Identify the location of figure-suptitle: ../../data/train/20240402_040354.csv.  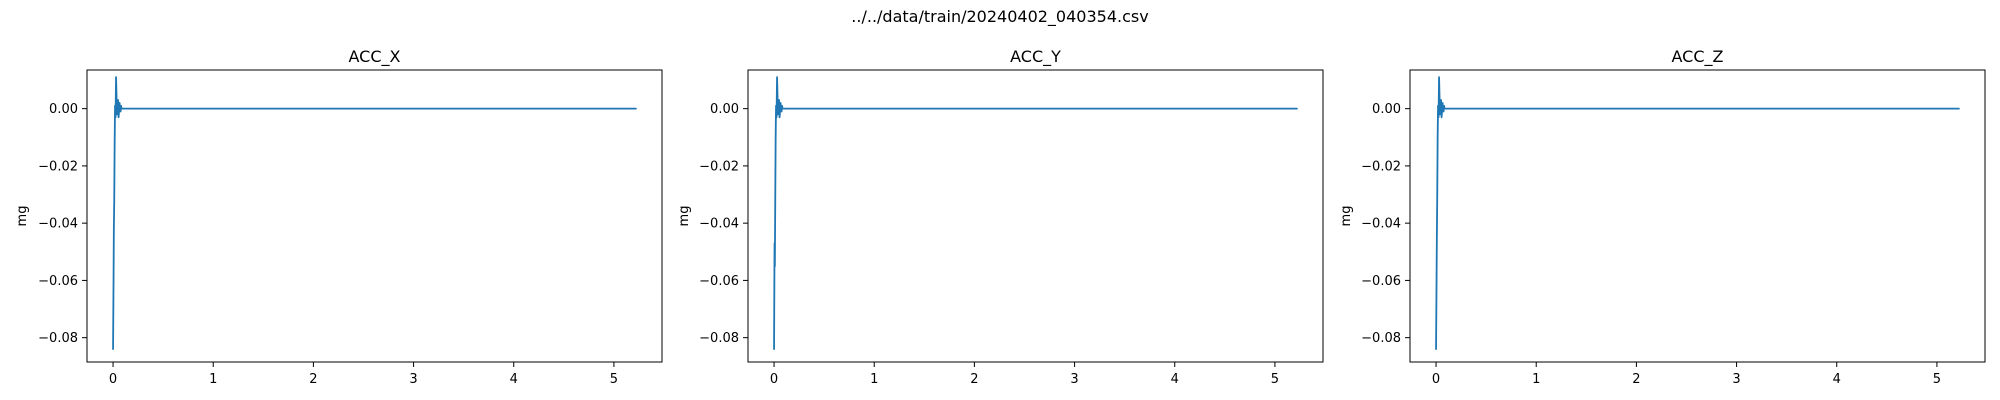
(999, 17).